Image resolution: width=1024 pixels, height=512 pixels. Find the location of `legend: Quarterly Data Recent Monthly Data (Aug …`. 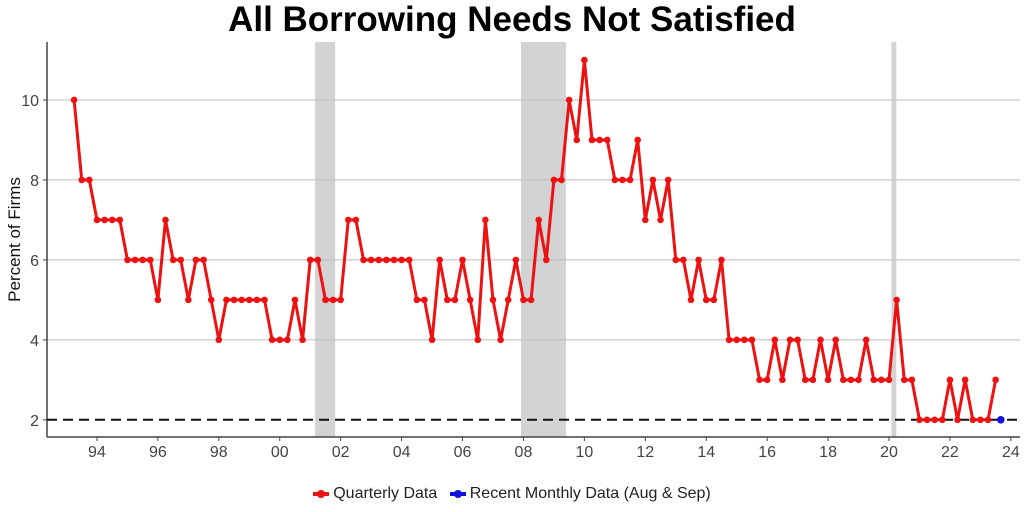

legend: Quarterly Data Recent Monthly Data (Aug … is located at coordinates (512, 493).